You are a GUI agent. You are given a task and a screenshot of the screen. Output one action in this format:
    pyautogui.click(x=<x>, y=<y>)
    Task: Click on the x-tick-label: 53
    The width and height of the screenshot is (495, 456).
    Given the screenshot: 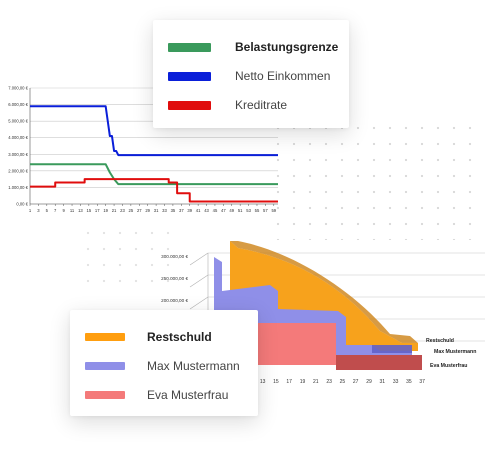 What is the action you would take?
    pyautogui.click(x=248, y=210)
    